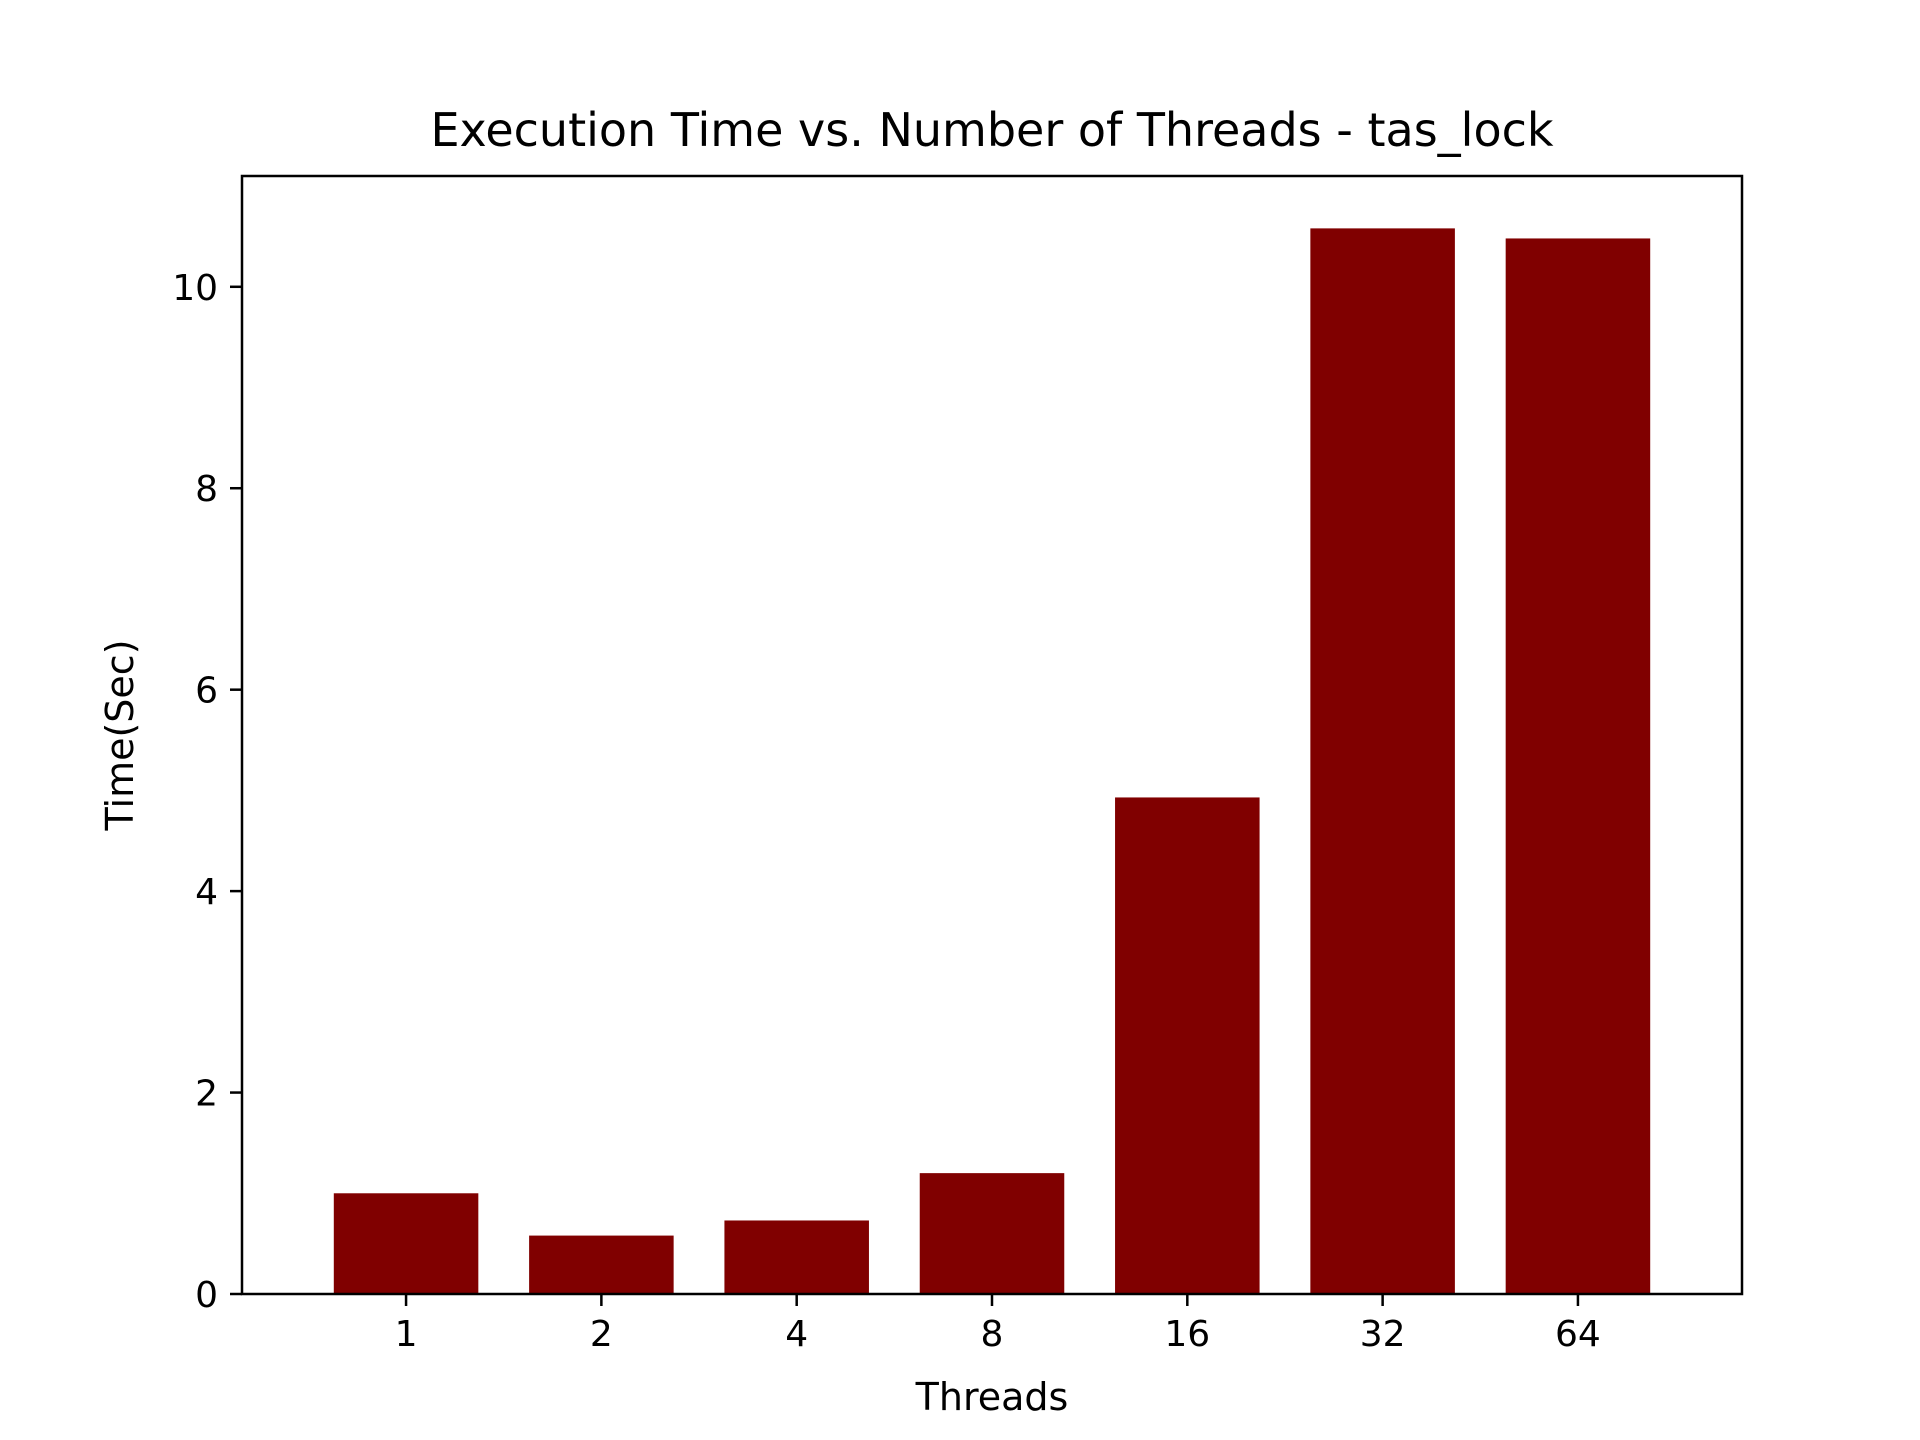  Describe the element at coordinates (120, 735) in the screenshot. I see `y-axis-label: Time(Sec)` at that location.